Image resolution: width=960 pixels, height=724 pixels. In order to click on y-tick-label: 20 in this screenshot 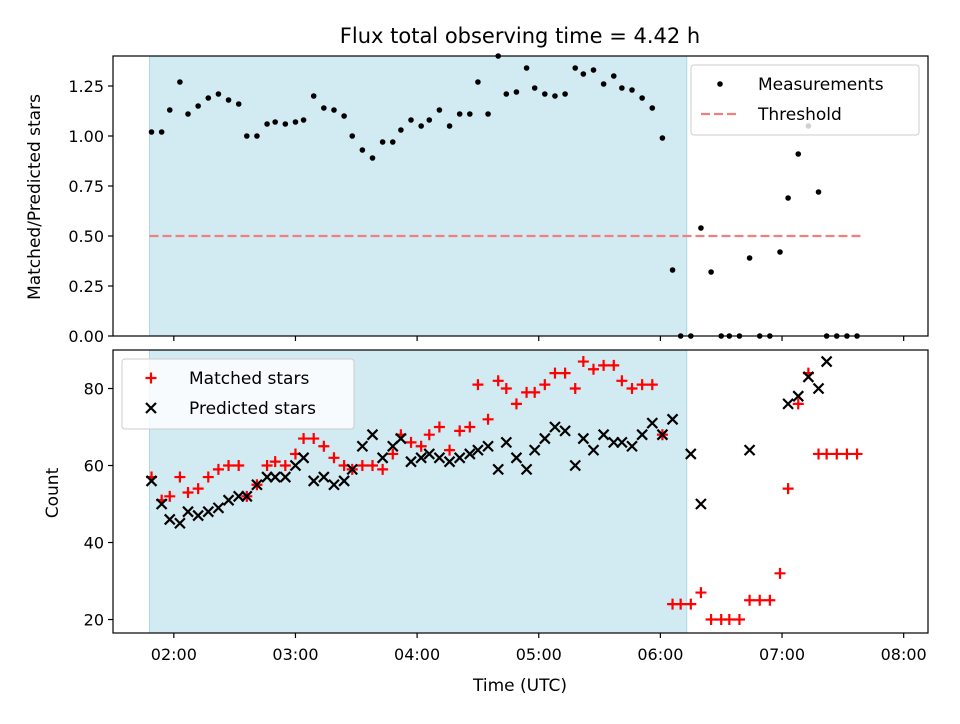, I will do `click(94, 620)`.